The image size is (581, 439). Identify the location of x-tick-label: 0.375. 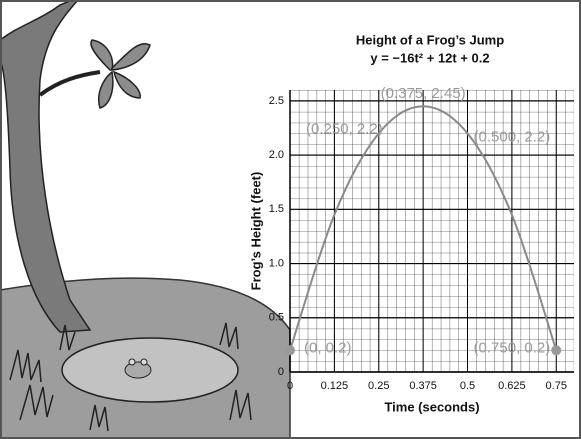
(423, 386).